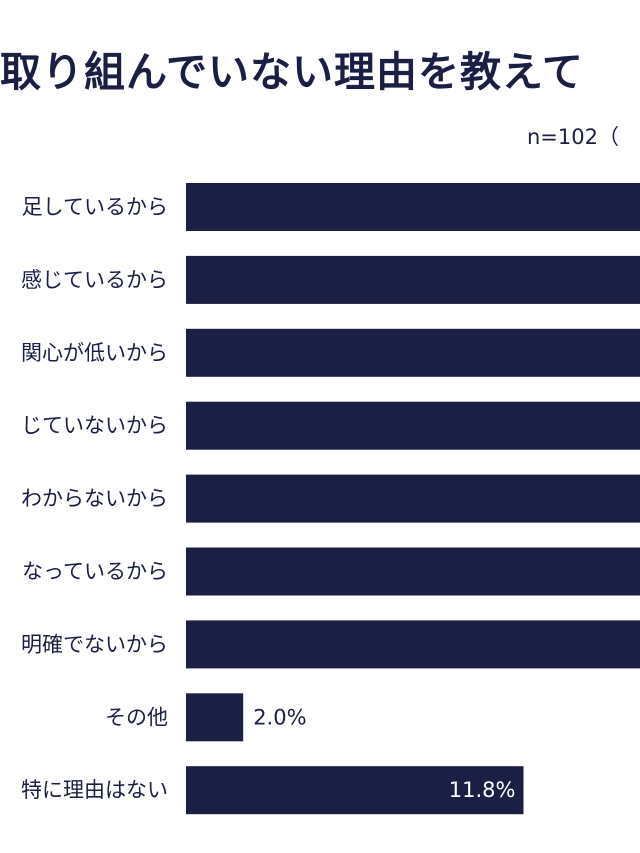  What do you see at coordinates (573, 137) in the screenshot?
I see `sample-size-note: n=102（` at bounding box center [573, 137].